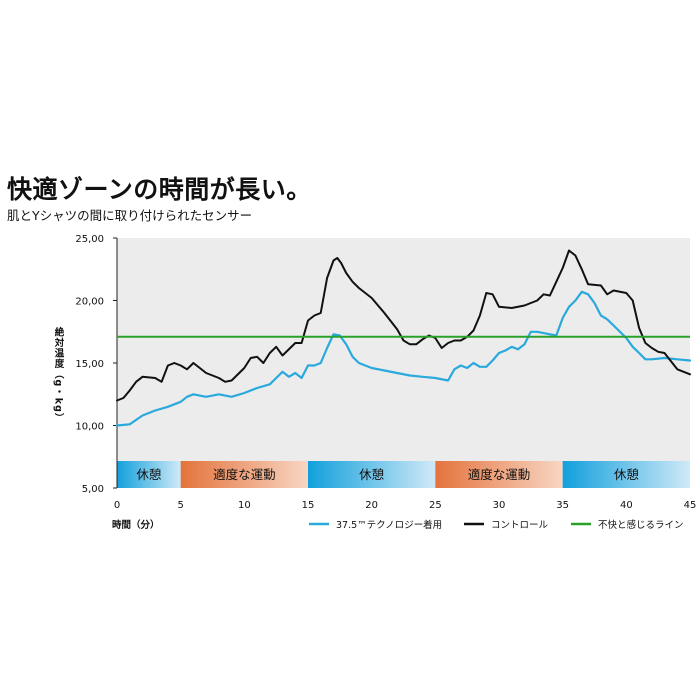  I want to click on zone-label-1: 適度な運動, so click(244, 474).